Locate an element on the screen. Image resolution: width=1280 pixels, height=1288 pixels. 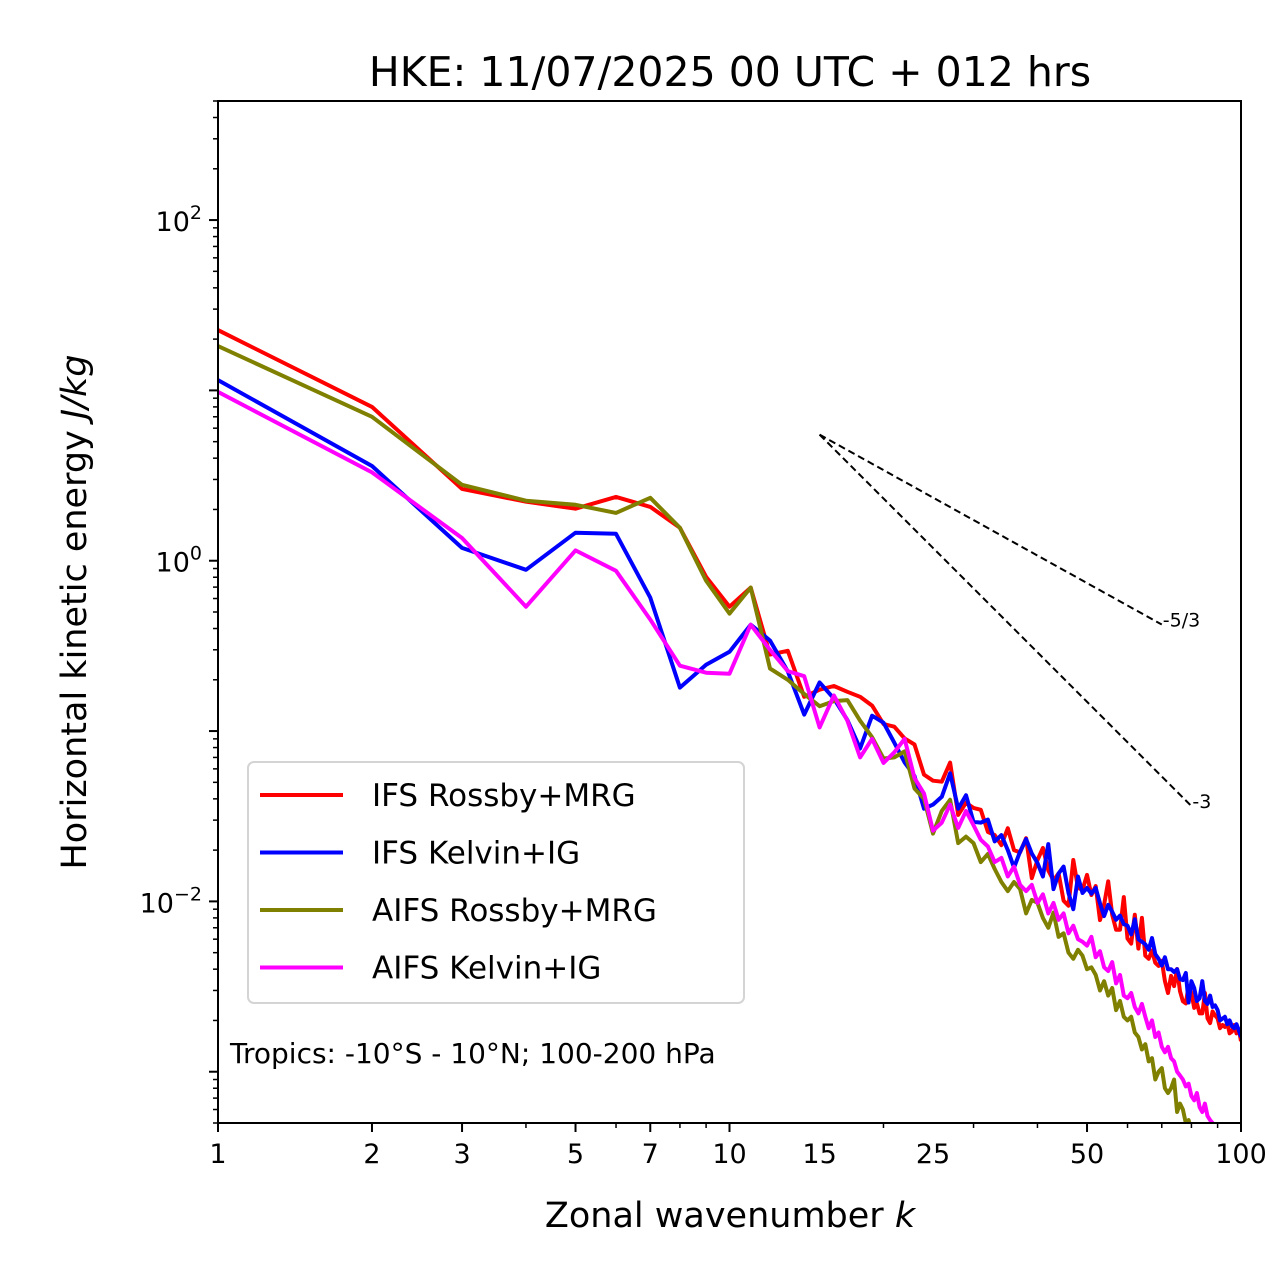
chart-title: HKE: 11/07/2025 00 UTC + 012 hrs is located at coordinates (730, 72).